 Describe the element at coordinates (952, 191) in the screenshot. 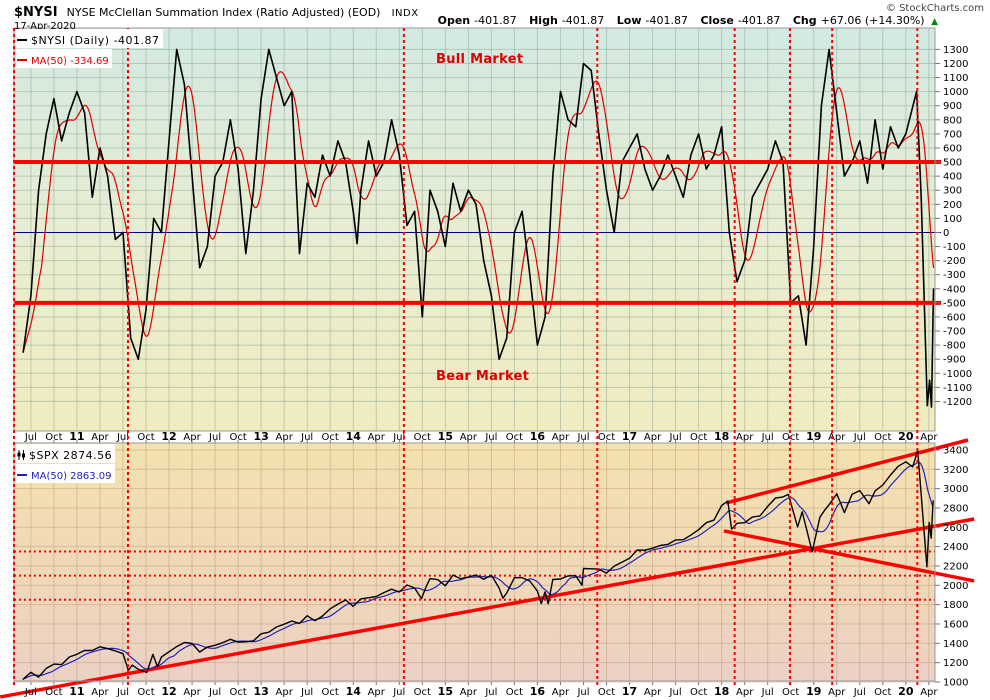

I see `y-tick-label: 300` at that location.